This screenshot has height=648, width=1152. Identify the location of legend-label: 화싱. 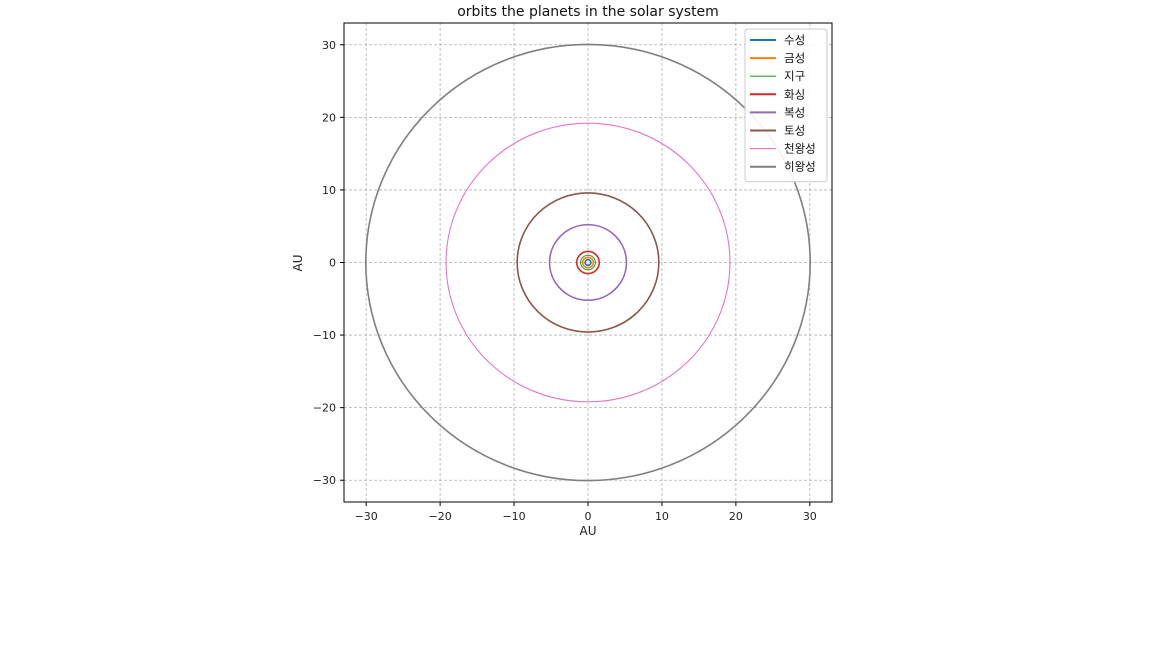
(794, 94).